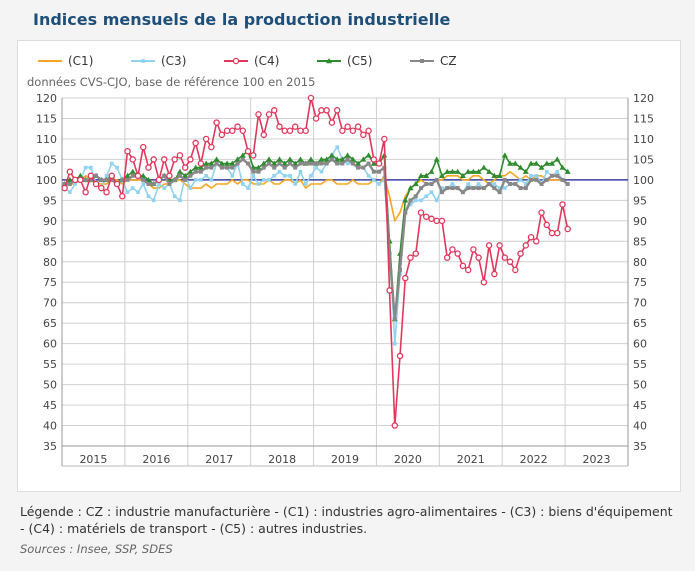 This screenshot has width=695, height=571. Describe the element at coordinates (643, 159) in the screenshot. I see `y-tick-label-right: 105` at that location.